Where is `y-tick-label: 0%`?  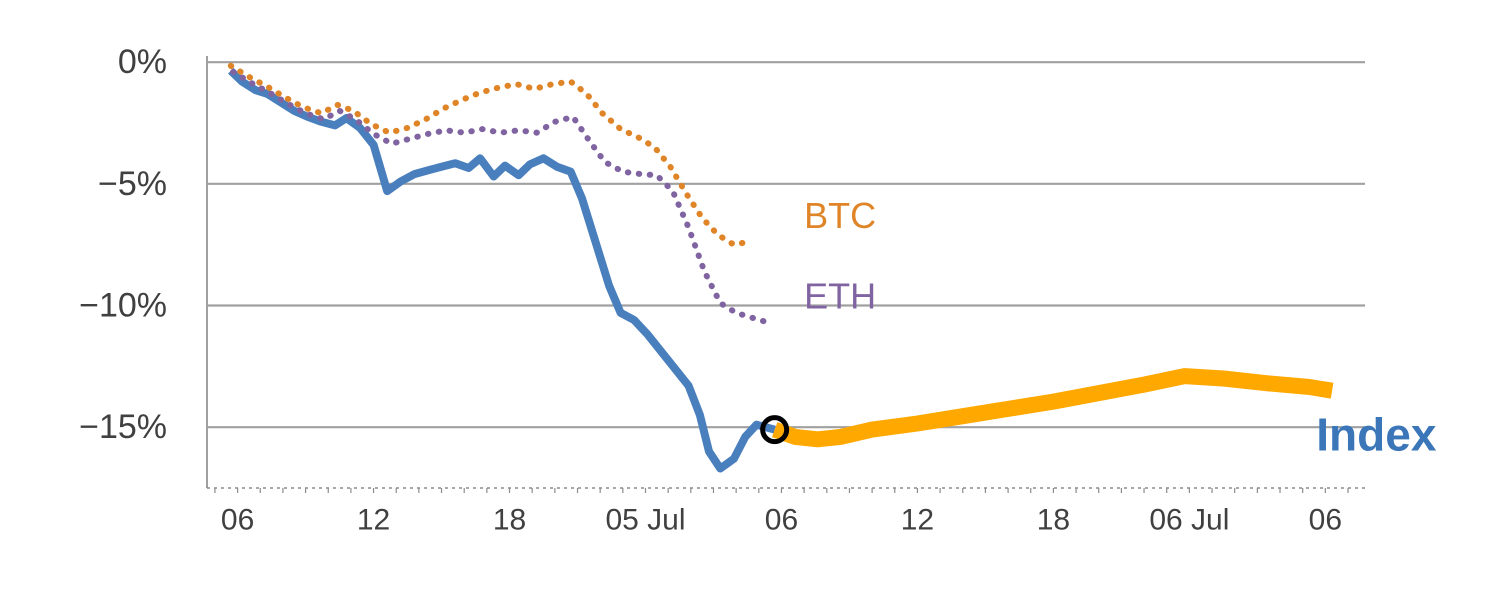
y-tick-label: 0% is located at coordinates (142, 62).